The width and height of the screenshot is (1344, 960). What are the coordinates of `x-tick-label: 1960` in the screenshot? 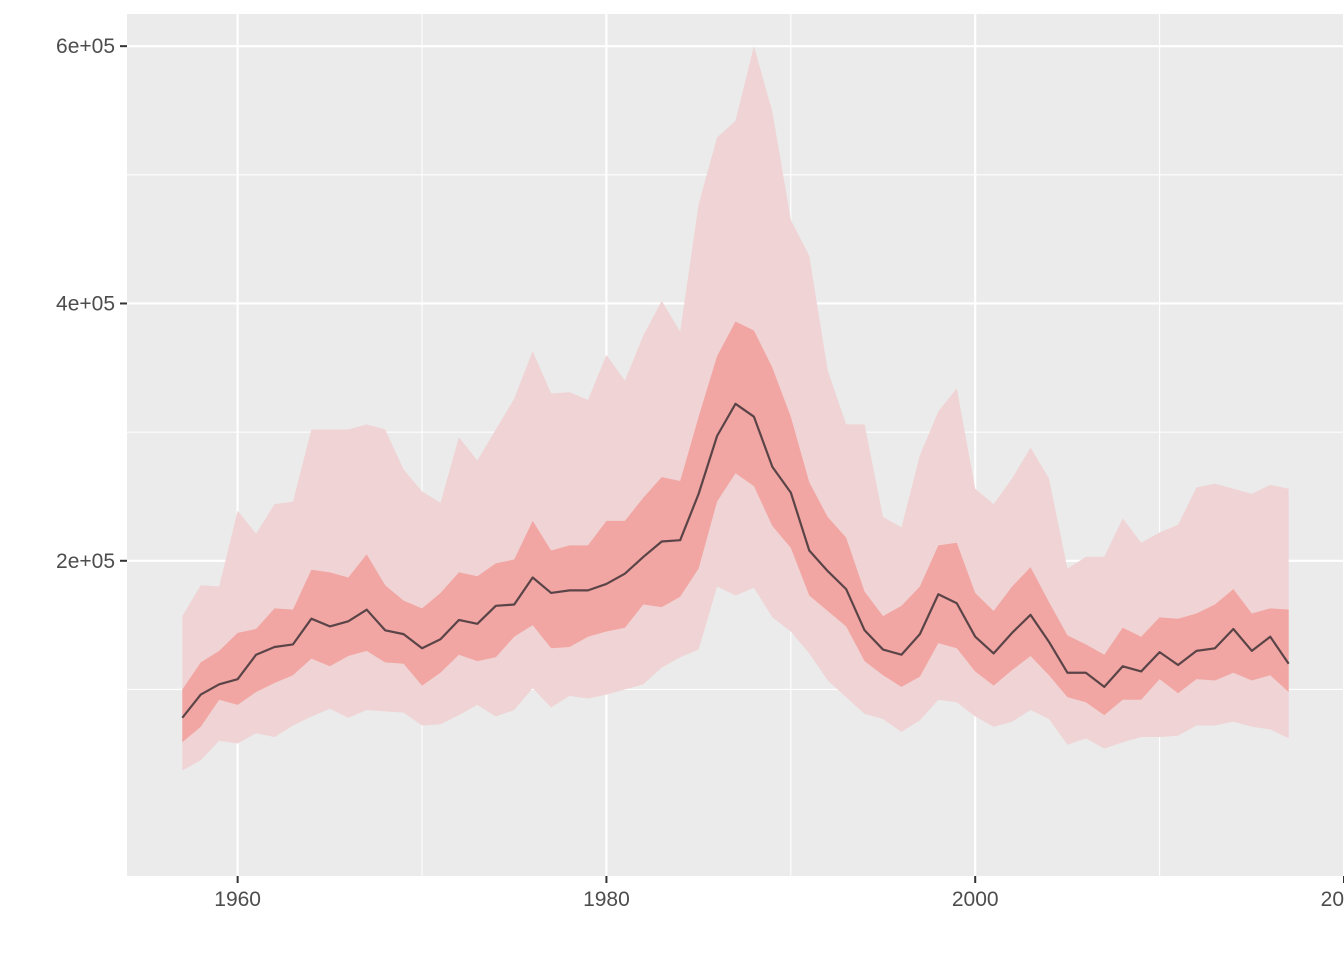 It's located at (237, 899).